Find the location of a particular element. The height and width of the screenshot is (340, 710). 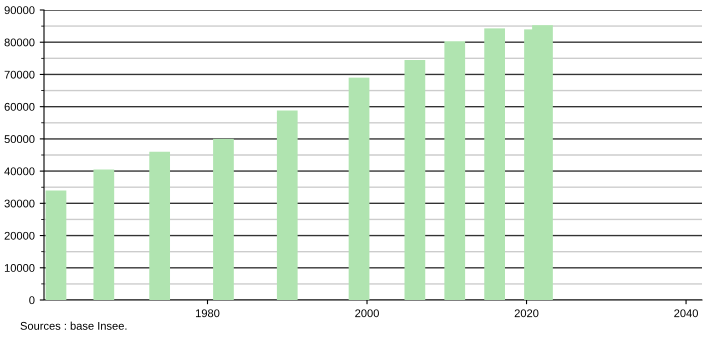

y-tick-label: 70000 is located at coordinates (19, 74).